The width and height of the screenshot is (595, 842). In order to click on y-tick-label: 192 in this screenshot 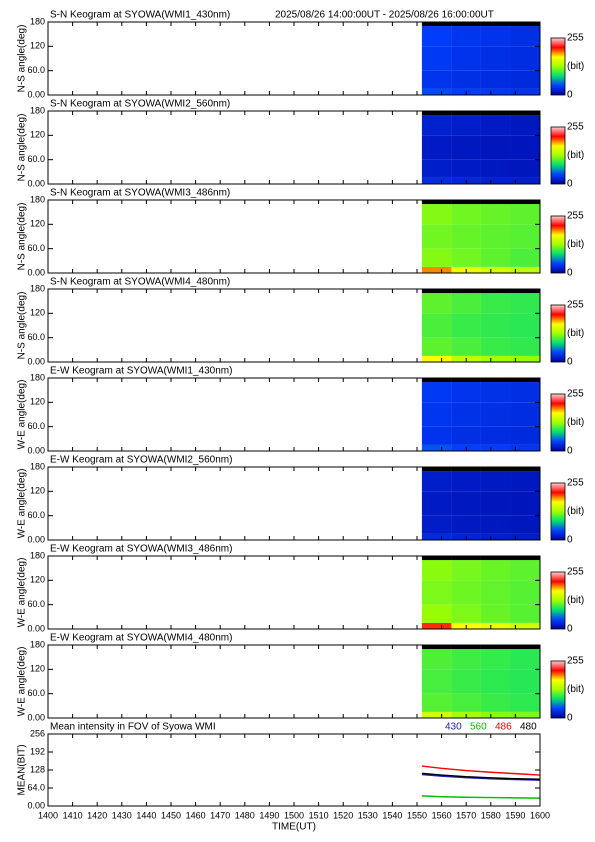, I will do `click(37, 751)`.